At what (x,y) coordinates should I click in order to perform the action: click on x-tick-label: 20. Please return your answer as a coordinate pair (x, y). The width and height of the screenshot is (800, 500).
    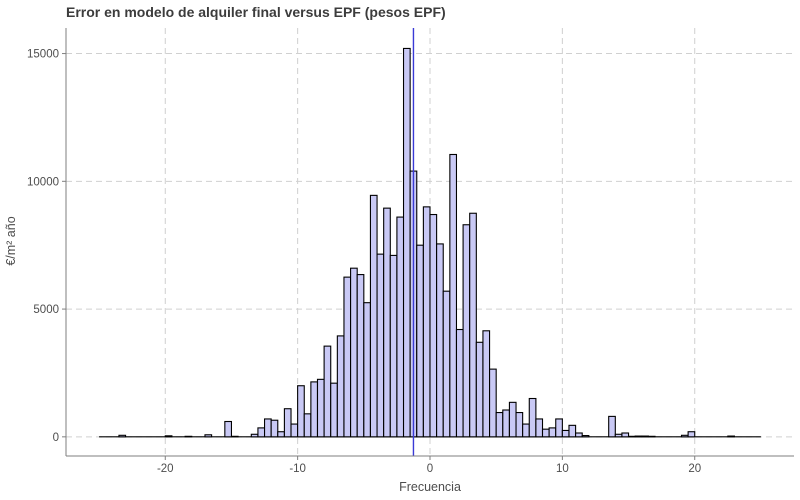
    Looking at the image, I should click on (694, 469).